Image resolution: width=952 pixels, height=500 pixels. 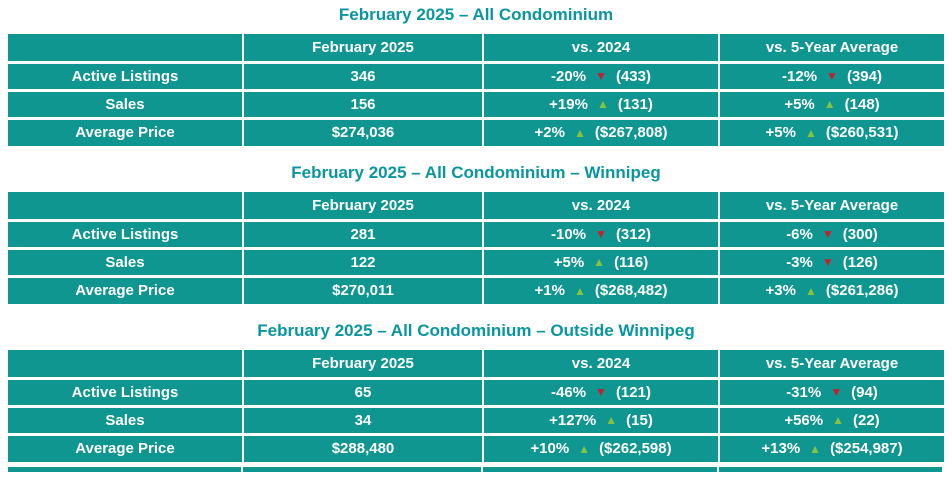 I want to click on reference-value: (433), so click(x=633, y=76).